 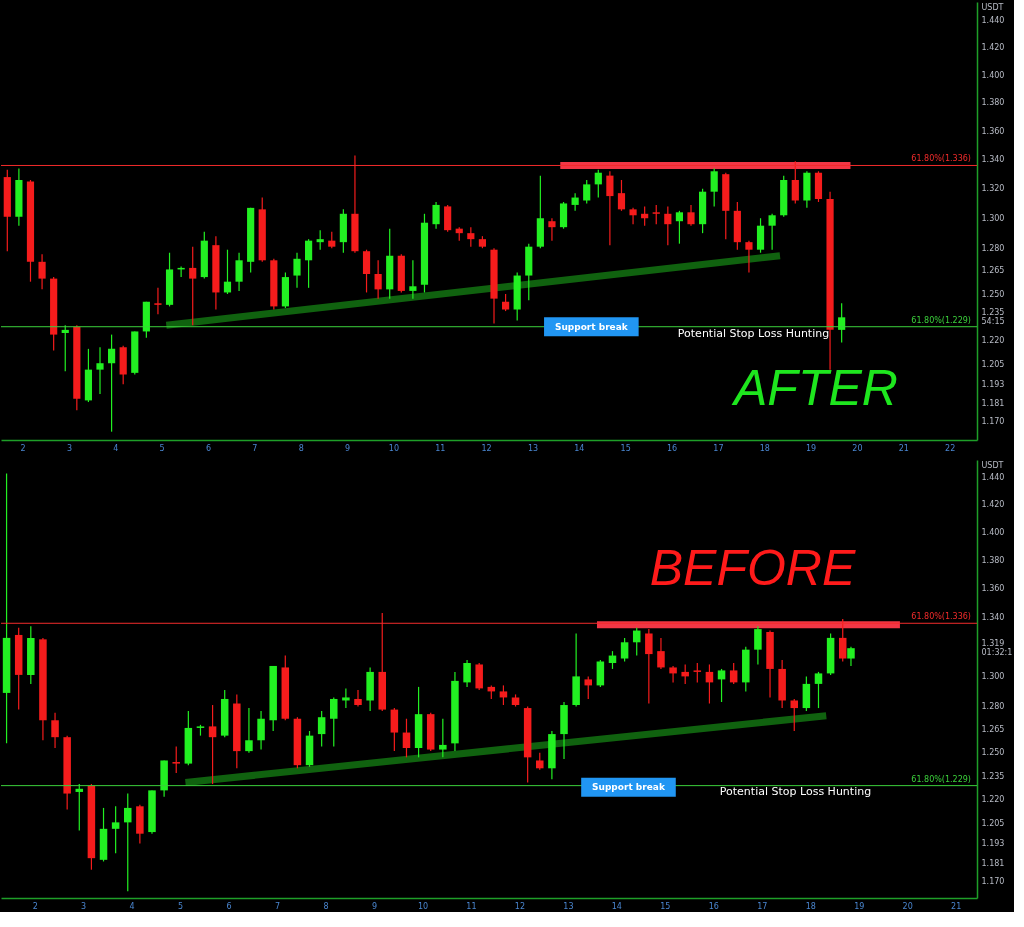 What do you see at coordinates (993, 317) in the screenshot?
I see `y-tick-label: 1.235 54:15` at bounding box center [993, 317].